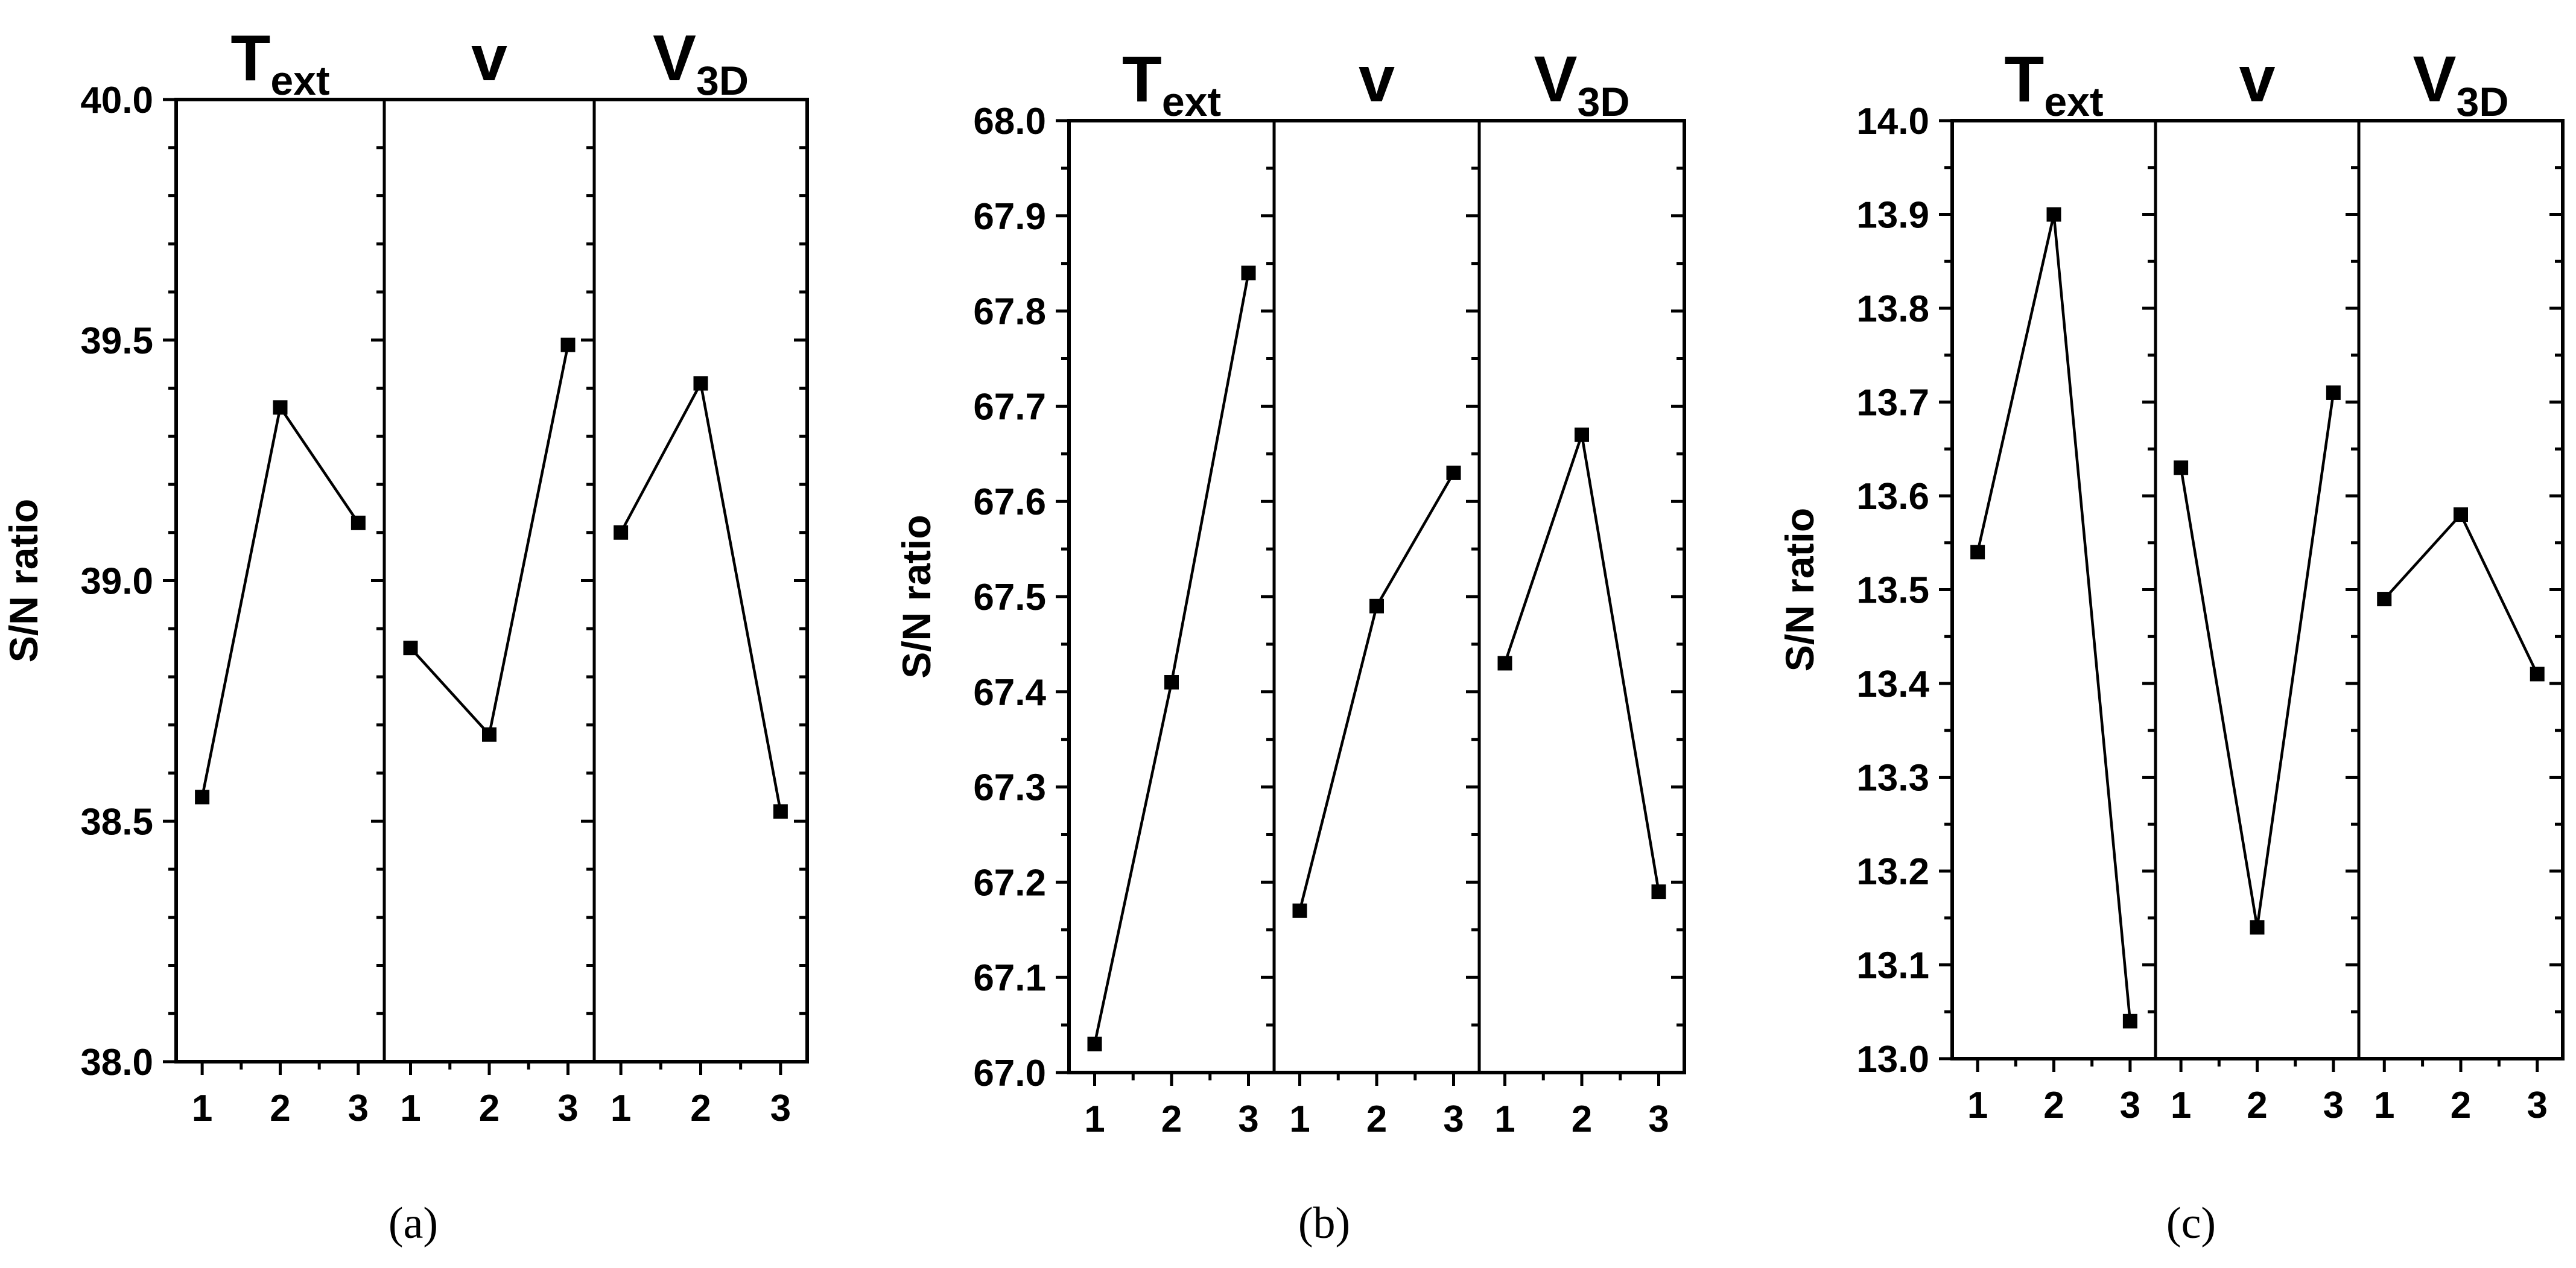  I want to click on panel-0-2: V3D 1 2 3, so click(701, 575).